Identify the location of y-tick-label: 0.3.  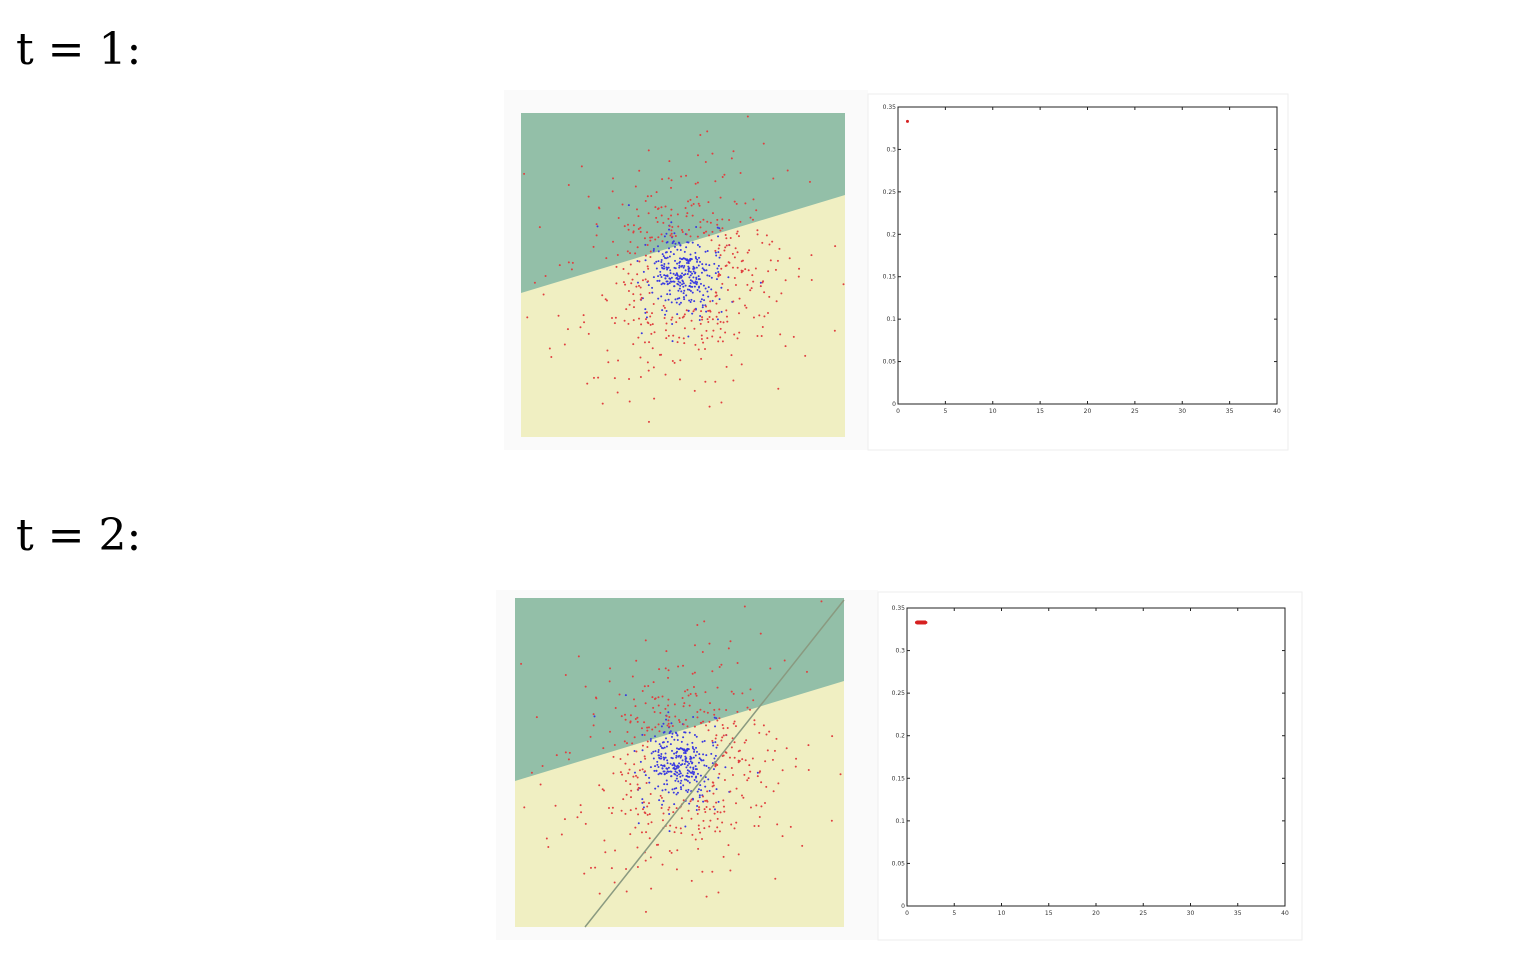
(900, 651).